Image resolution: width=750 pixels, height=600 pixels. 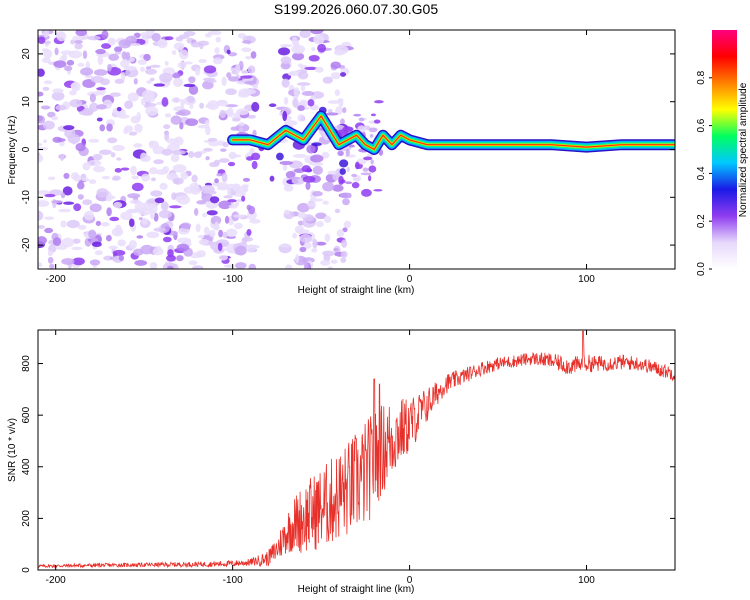 I want to click on spectrogram-y-tick-label: 10, so click(x=26, y=102).